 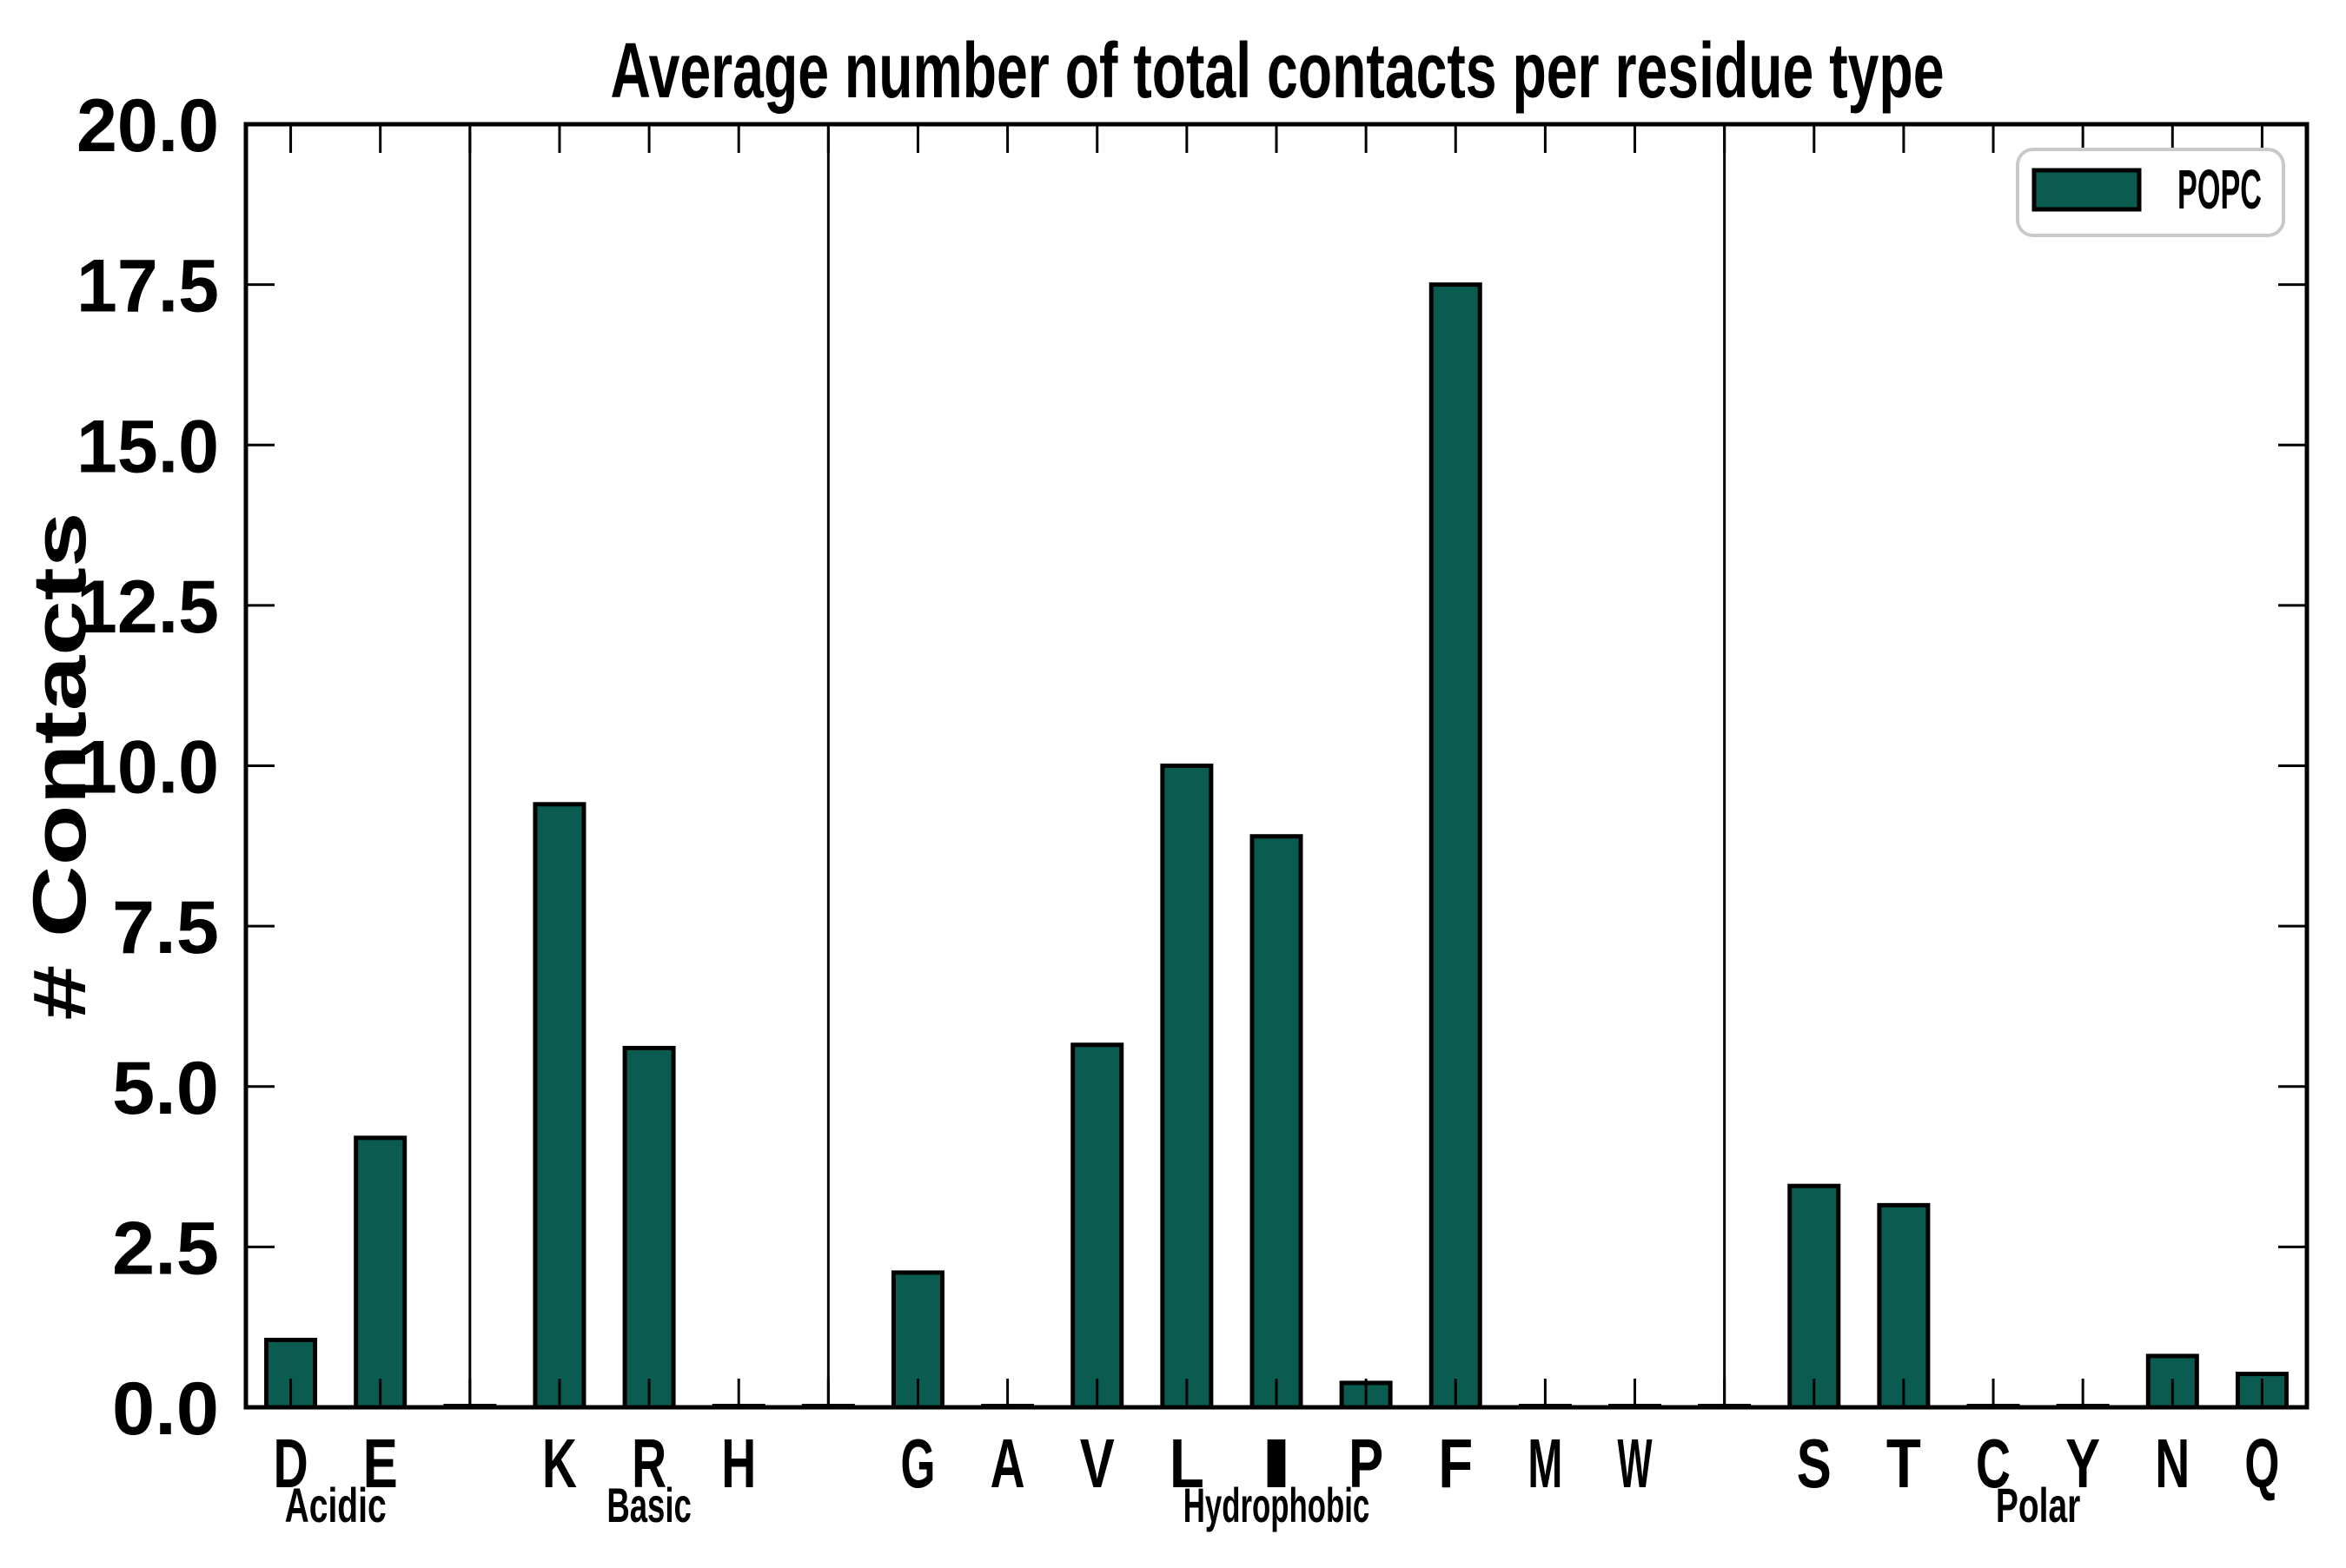 I want to click on bar-K, so click(x=560, y=1106).